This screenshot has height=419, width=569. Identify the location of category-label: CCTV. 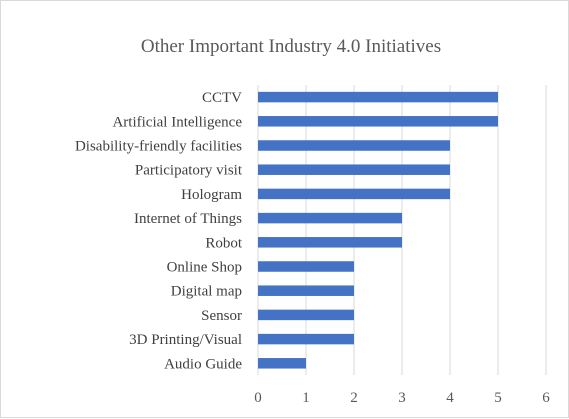
(222, 98).